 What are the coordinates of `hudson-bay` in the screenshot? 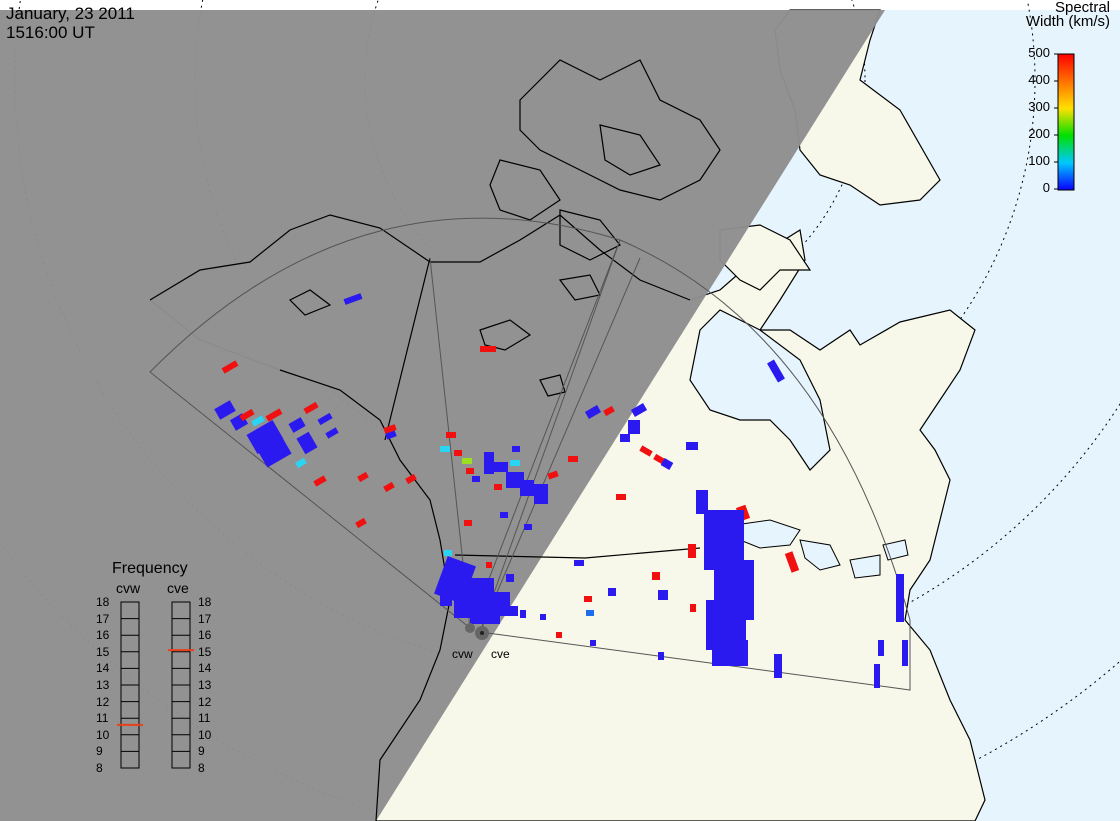 It's located at (760, 390).